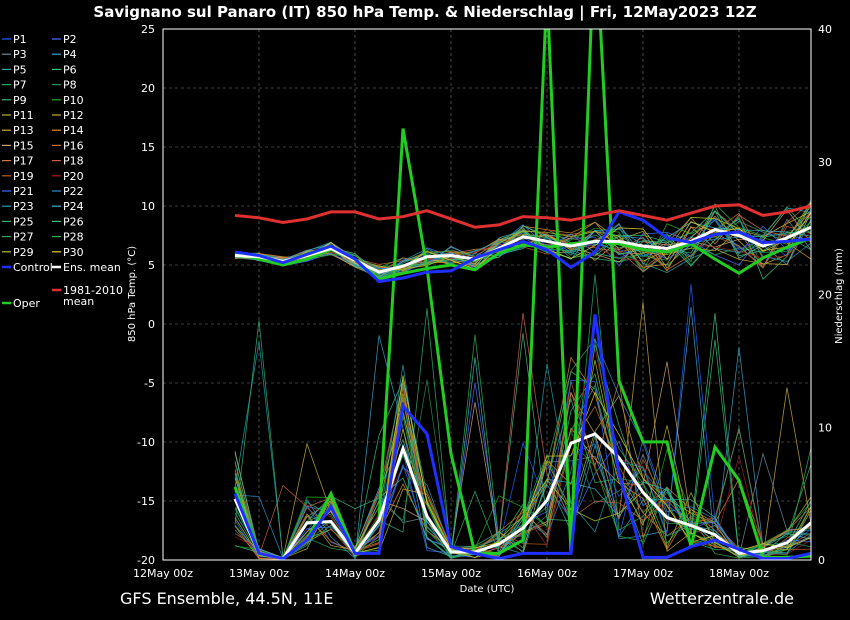 The height and width of the screenshot is (620, 850). I want to click on legend-label: P25, so click(23, 221).